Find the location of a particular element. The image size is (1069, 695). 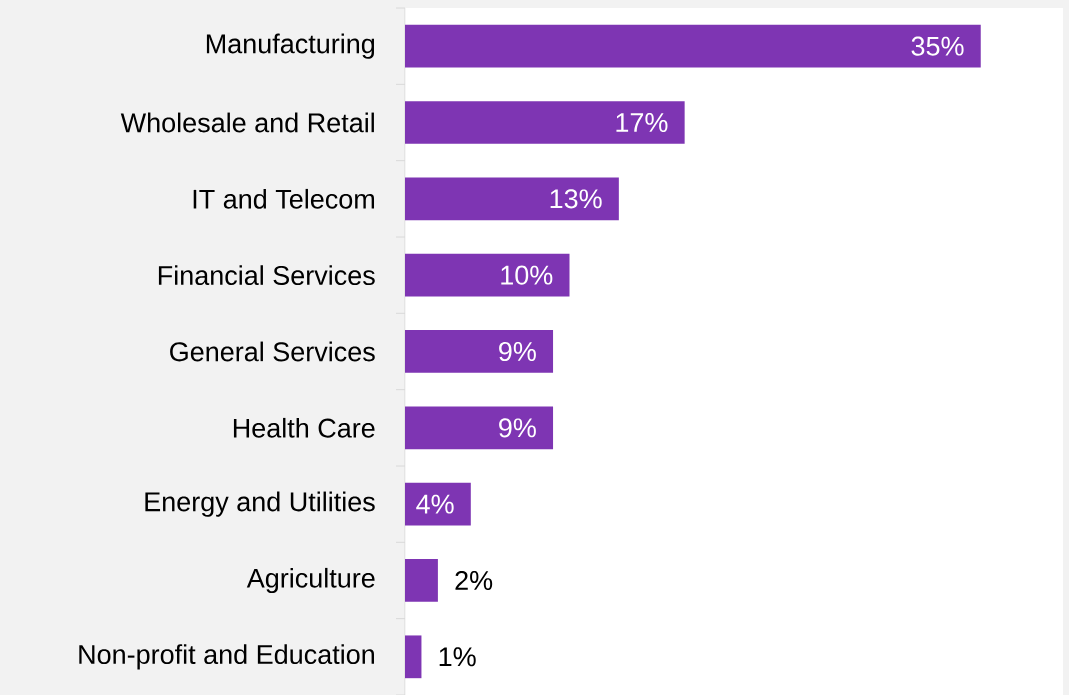

y-tick-label: IT and Telecom is located at coordinates (284, 198).